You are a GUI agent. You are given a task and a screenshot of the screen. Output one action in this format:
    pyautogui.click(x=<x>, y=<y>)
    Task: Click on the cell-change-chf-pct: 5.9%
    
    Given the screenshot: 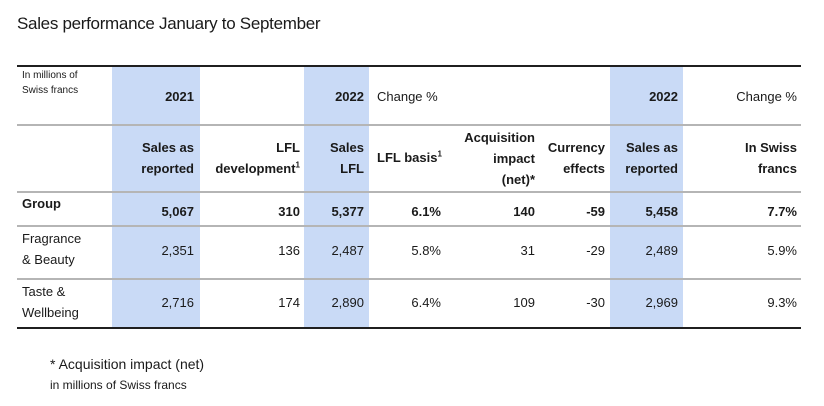 What is the action you would take?
    pyautogui.click(x=782, y=250)
    